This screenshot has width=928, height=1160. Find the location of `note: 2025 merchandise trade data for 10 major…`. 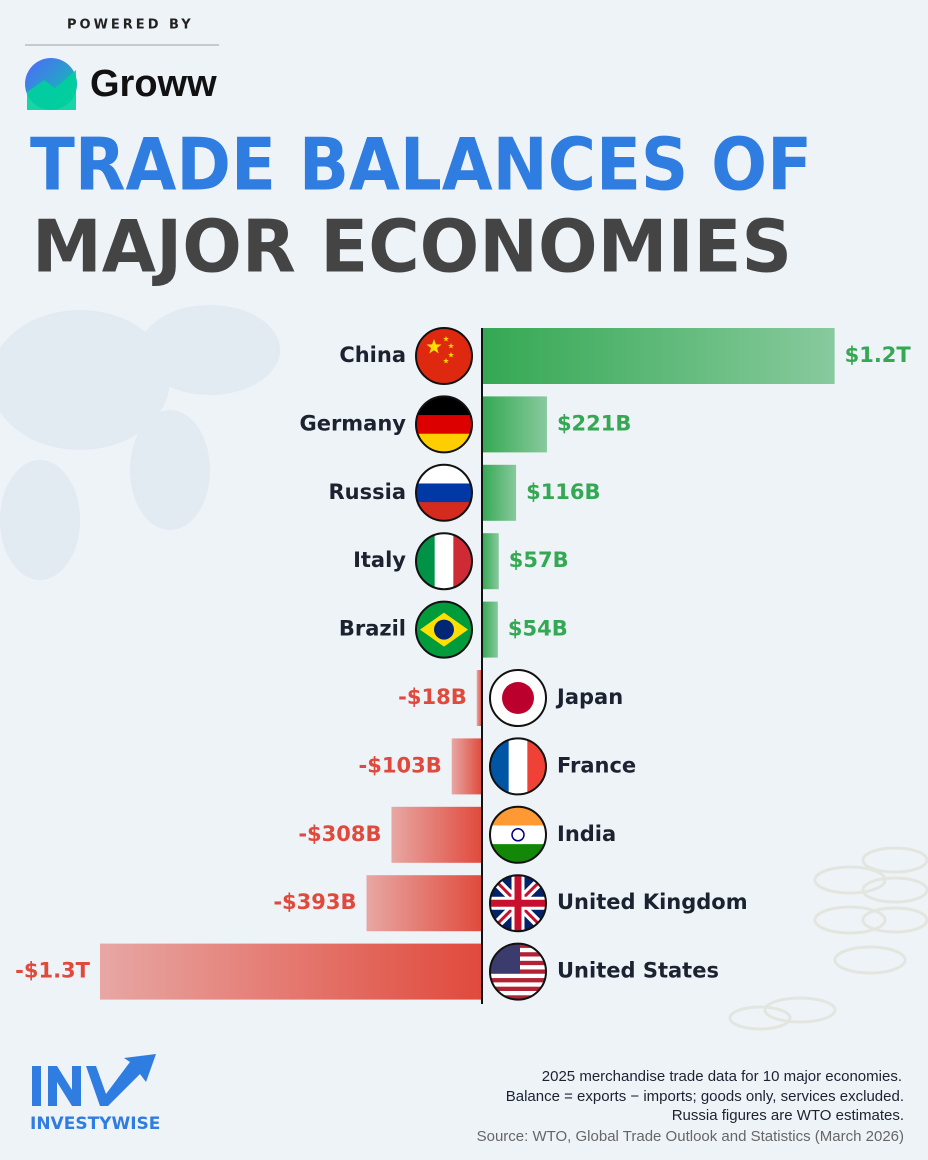

note: 2025 merchandise trade data for 10 major… is located at coordinates (722, 1076).